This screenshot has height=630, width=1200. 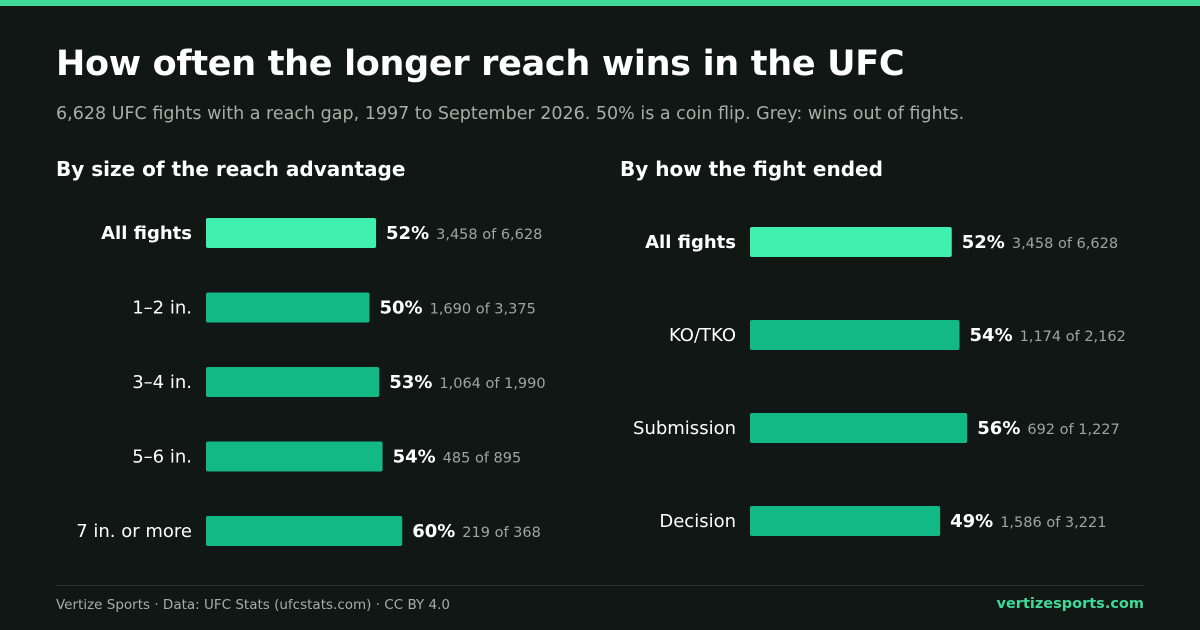 What do you see at coordinates (751, 169) in the screenshot?
I see `panel-title: By how the fight ended` at bounding box center [751, 169].